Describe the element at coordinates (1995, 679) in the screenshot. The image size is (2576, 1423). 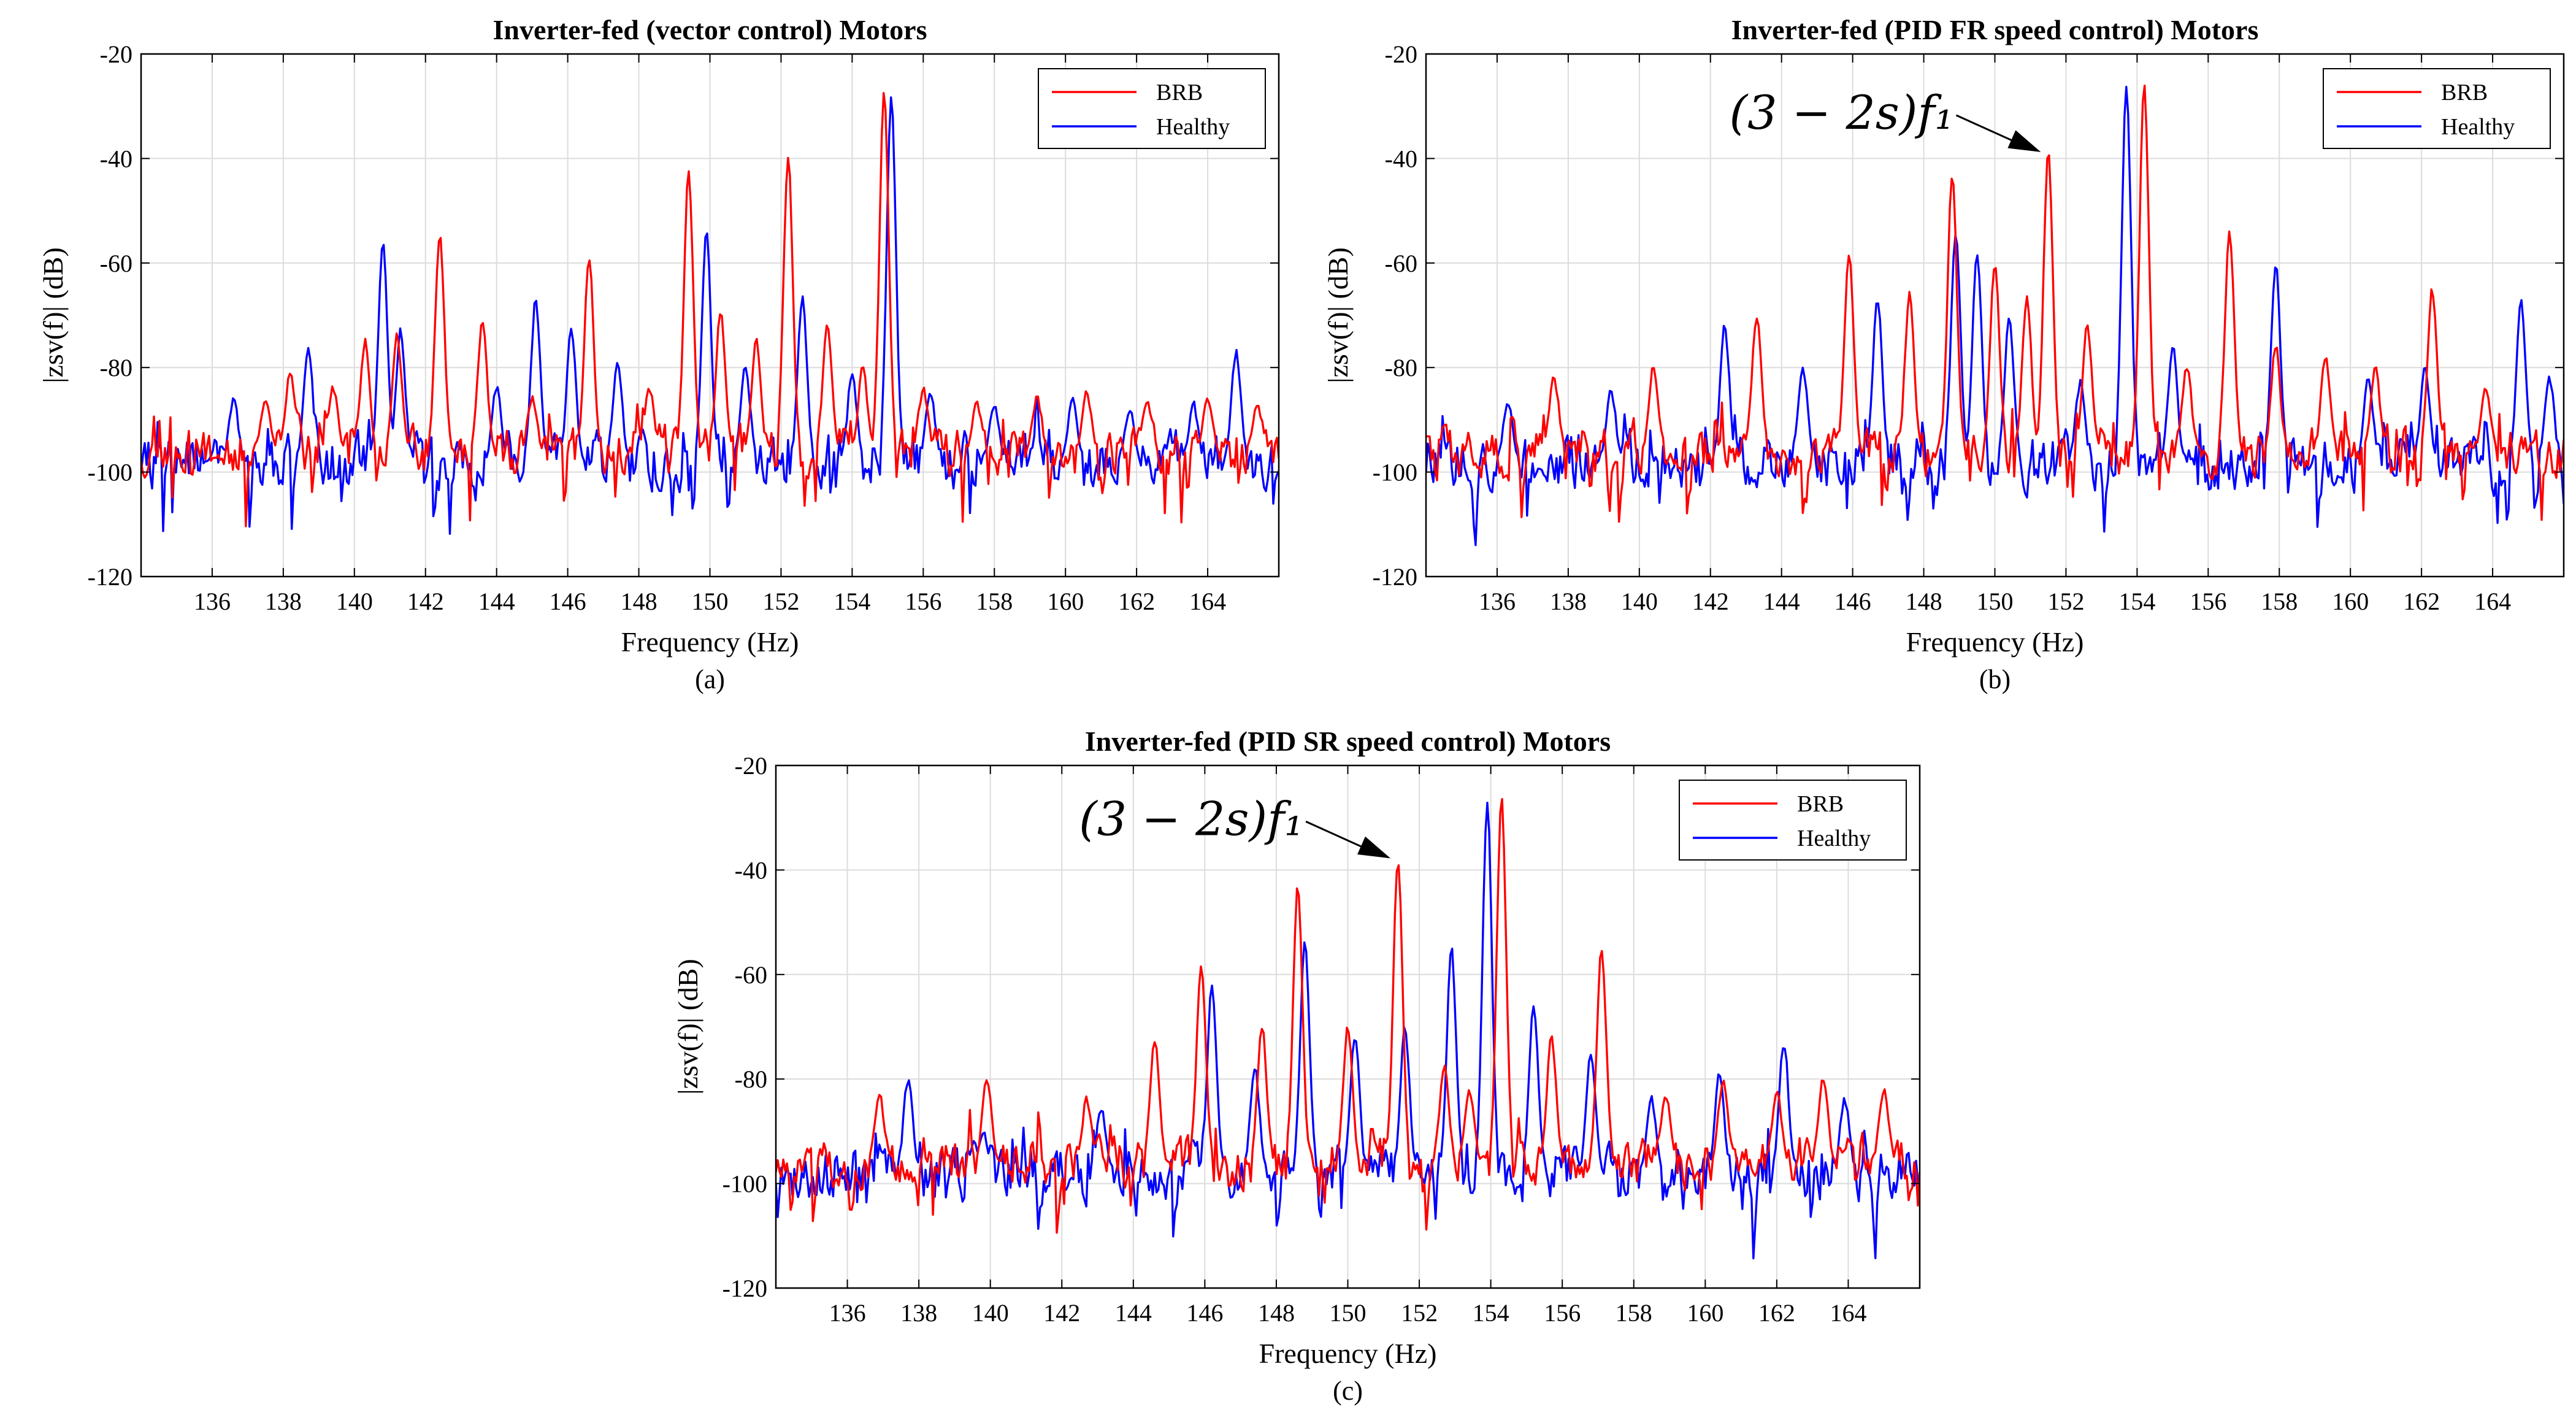
I see `panel-caption: (b)` at that location.